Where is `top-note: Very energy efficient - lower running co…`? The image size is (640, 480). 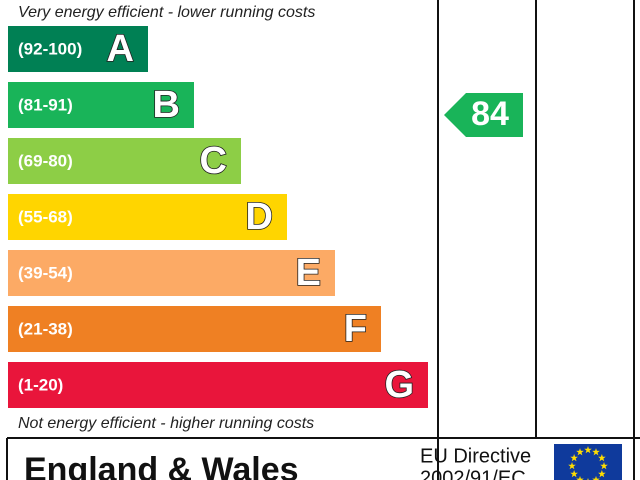
top-note: Very energy efficient - lower running co… is located at coordinates (166, 12).